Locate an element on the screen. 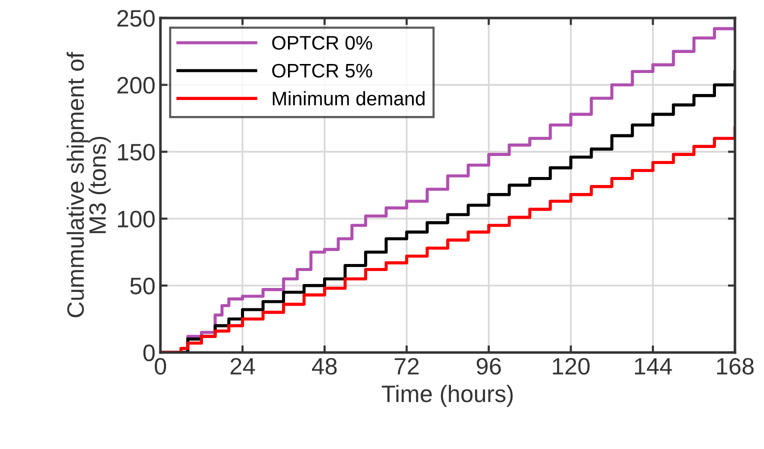  y-tick-label: 250 is located at coordinates (136, 18).